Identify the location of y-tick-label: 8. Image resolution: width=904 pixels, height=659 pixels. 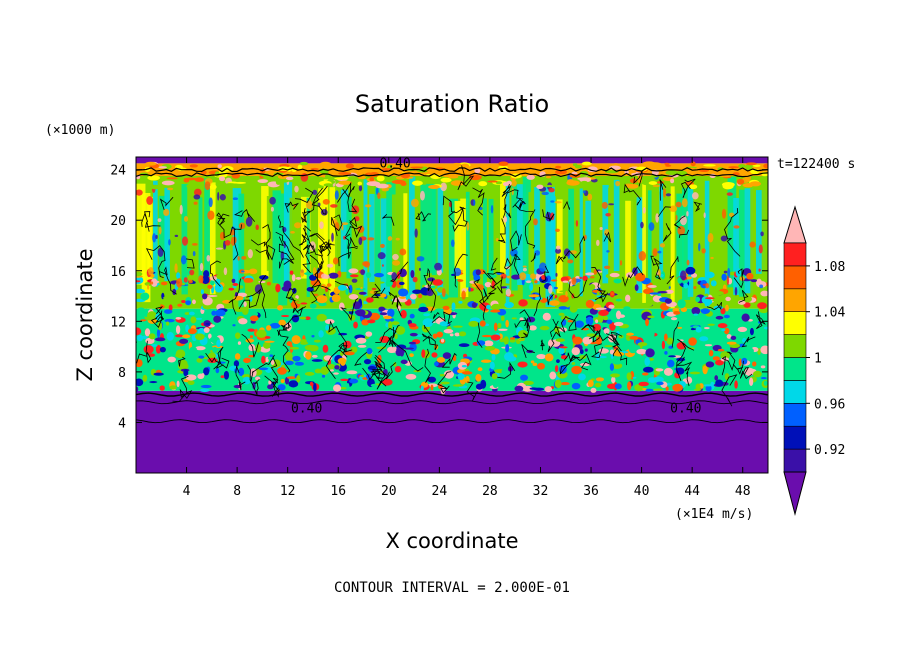
(122, 373).